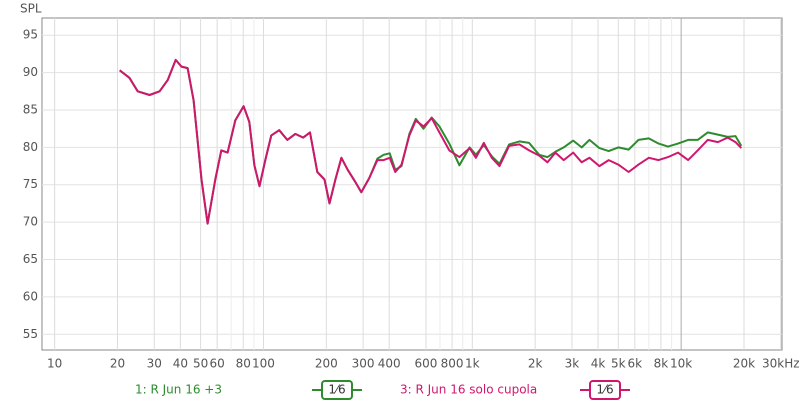 The width and height of the screenshot is (800, 401). I want to click on x-tick-label: 400, so click(389, 364).